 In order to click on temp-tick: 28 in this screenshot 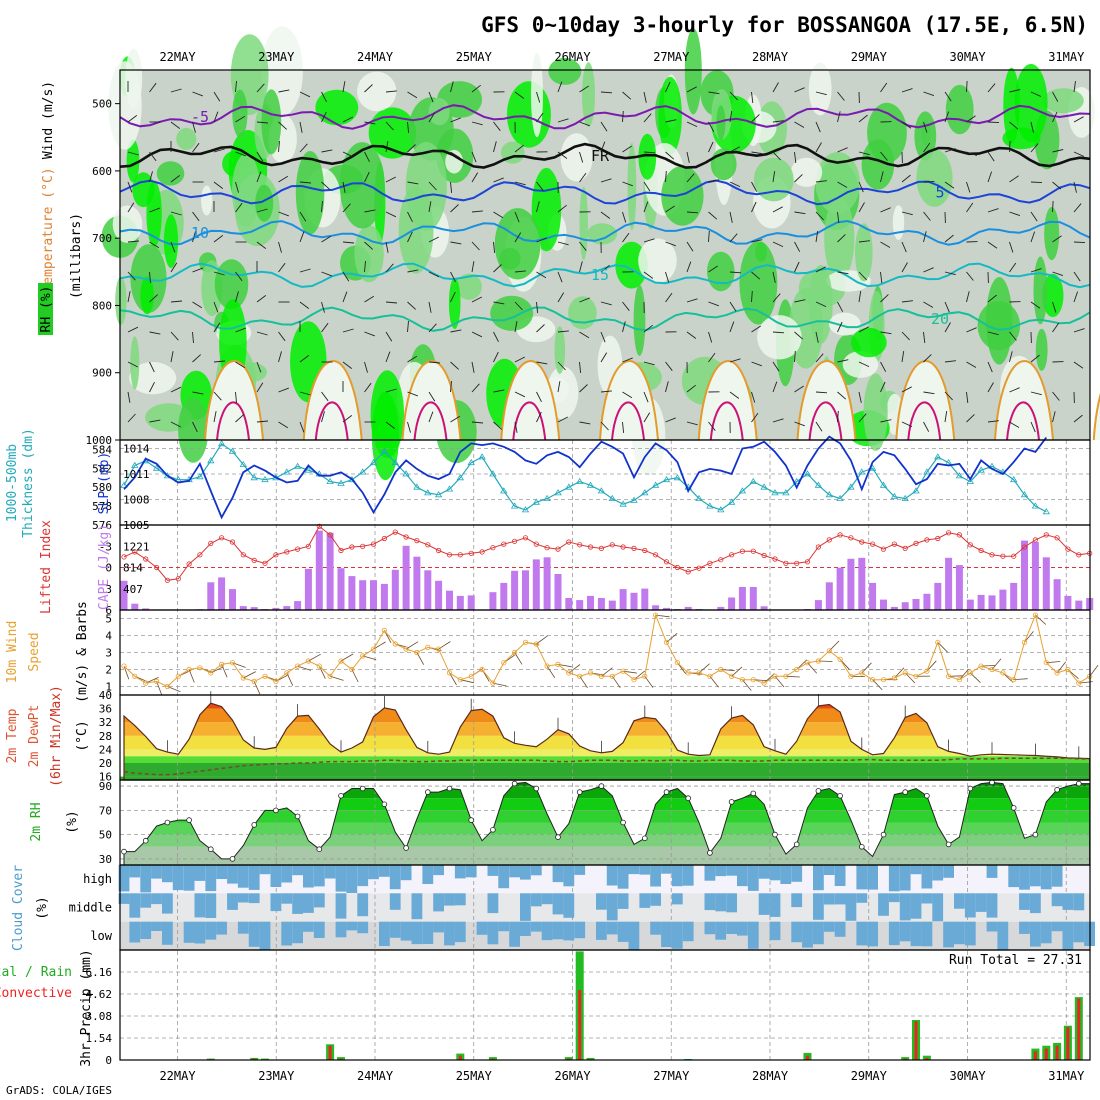, I will do `click(105, 736)`.